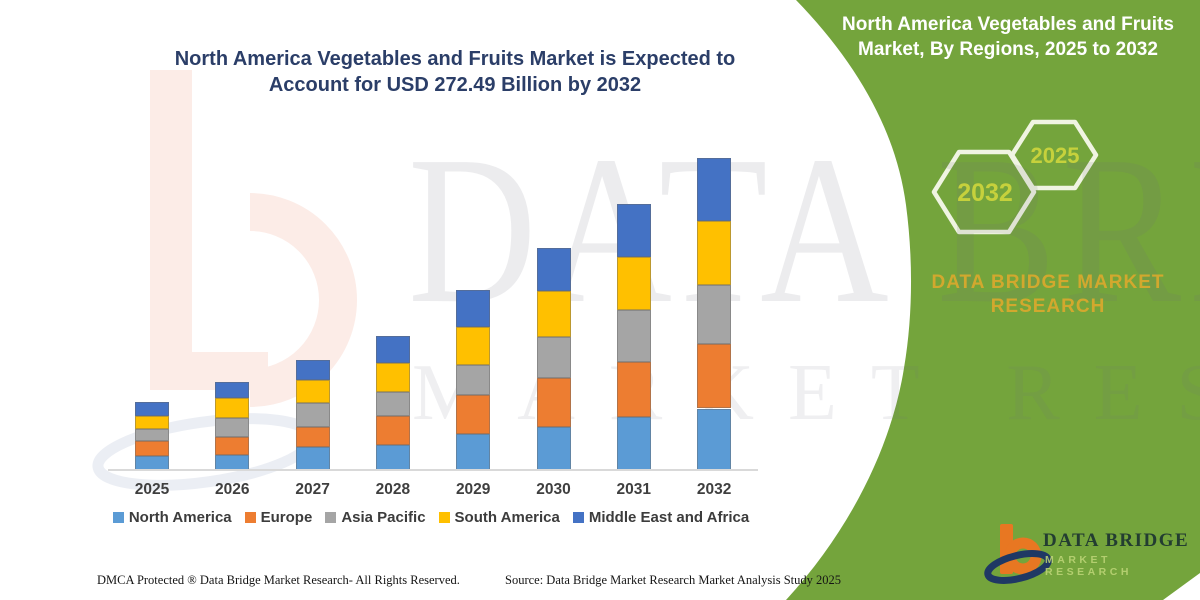 Image resolution: width=1200 pixels, height=600 pixels. What do you see at coordinates (1018, 554) in the screenshot?
I see `databridge-logo-icon` at bounding box center [1018, 554].